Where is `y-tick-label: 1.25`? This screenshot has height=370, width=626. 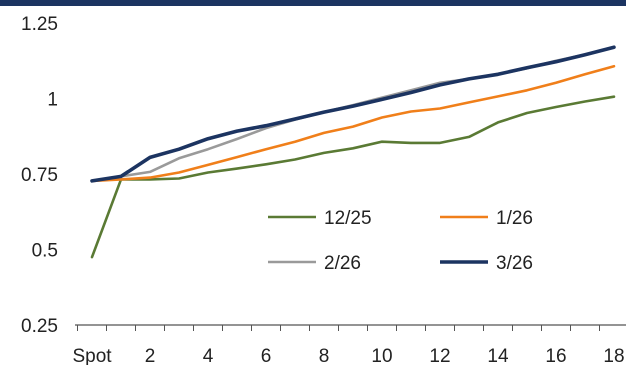
y-tick-label: 1.25 is located at coordinates (39, 24).